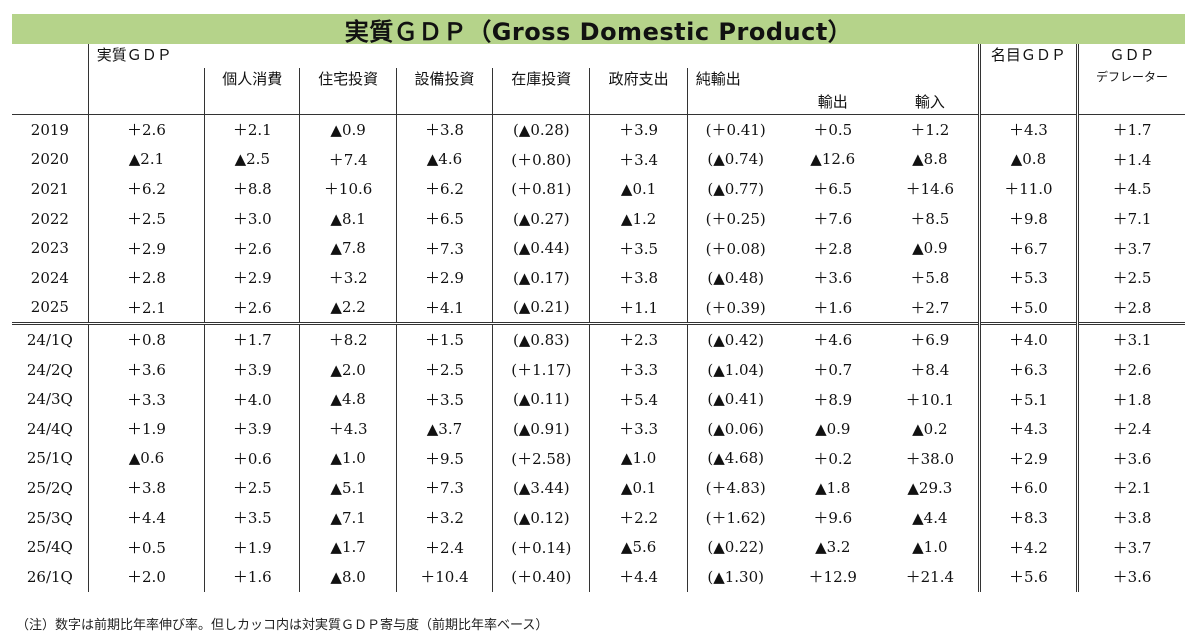  I want to click on value-cell: (＋0.40), so click(541, 576).